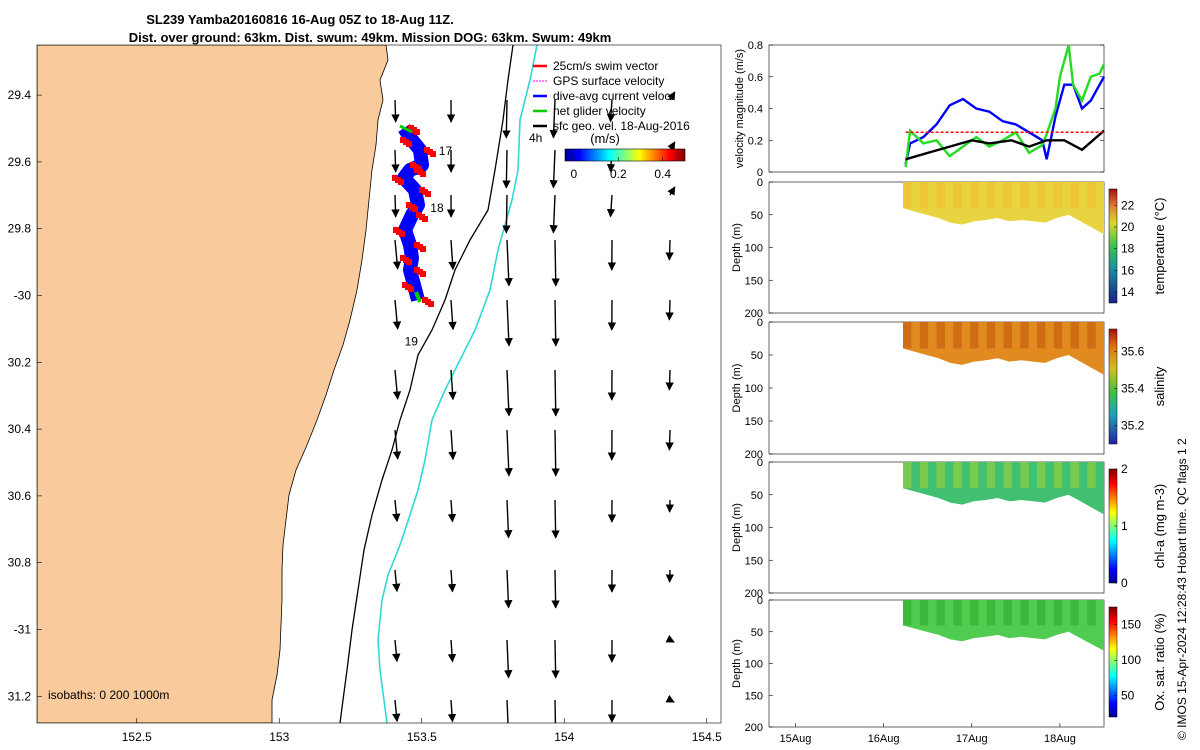 The image size is (1200, 750). Describe the element at coordinates (755, 141) in the screenshot. I see `y-tick-label: 0.2` at that location.